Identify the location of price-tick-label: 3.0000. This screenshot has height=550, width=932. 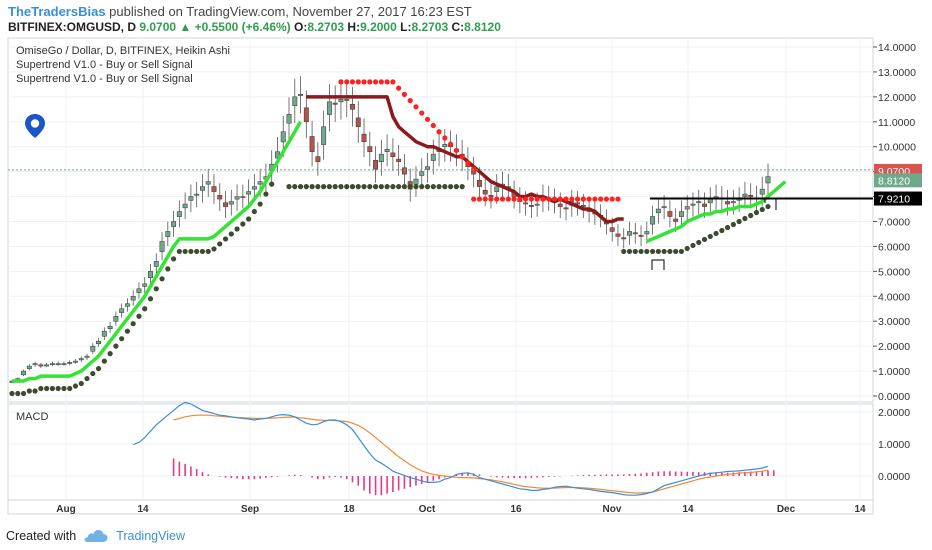
(894, 322).